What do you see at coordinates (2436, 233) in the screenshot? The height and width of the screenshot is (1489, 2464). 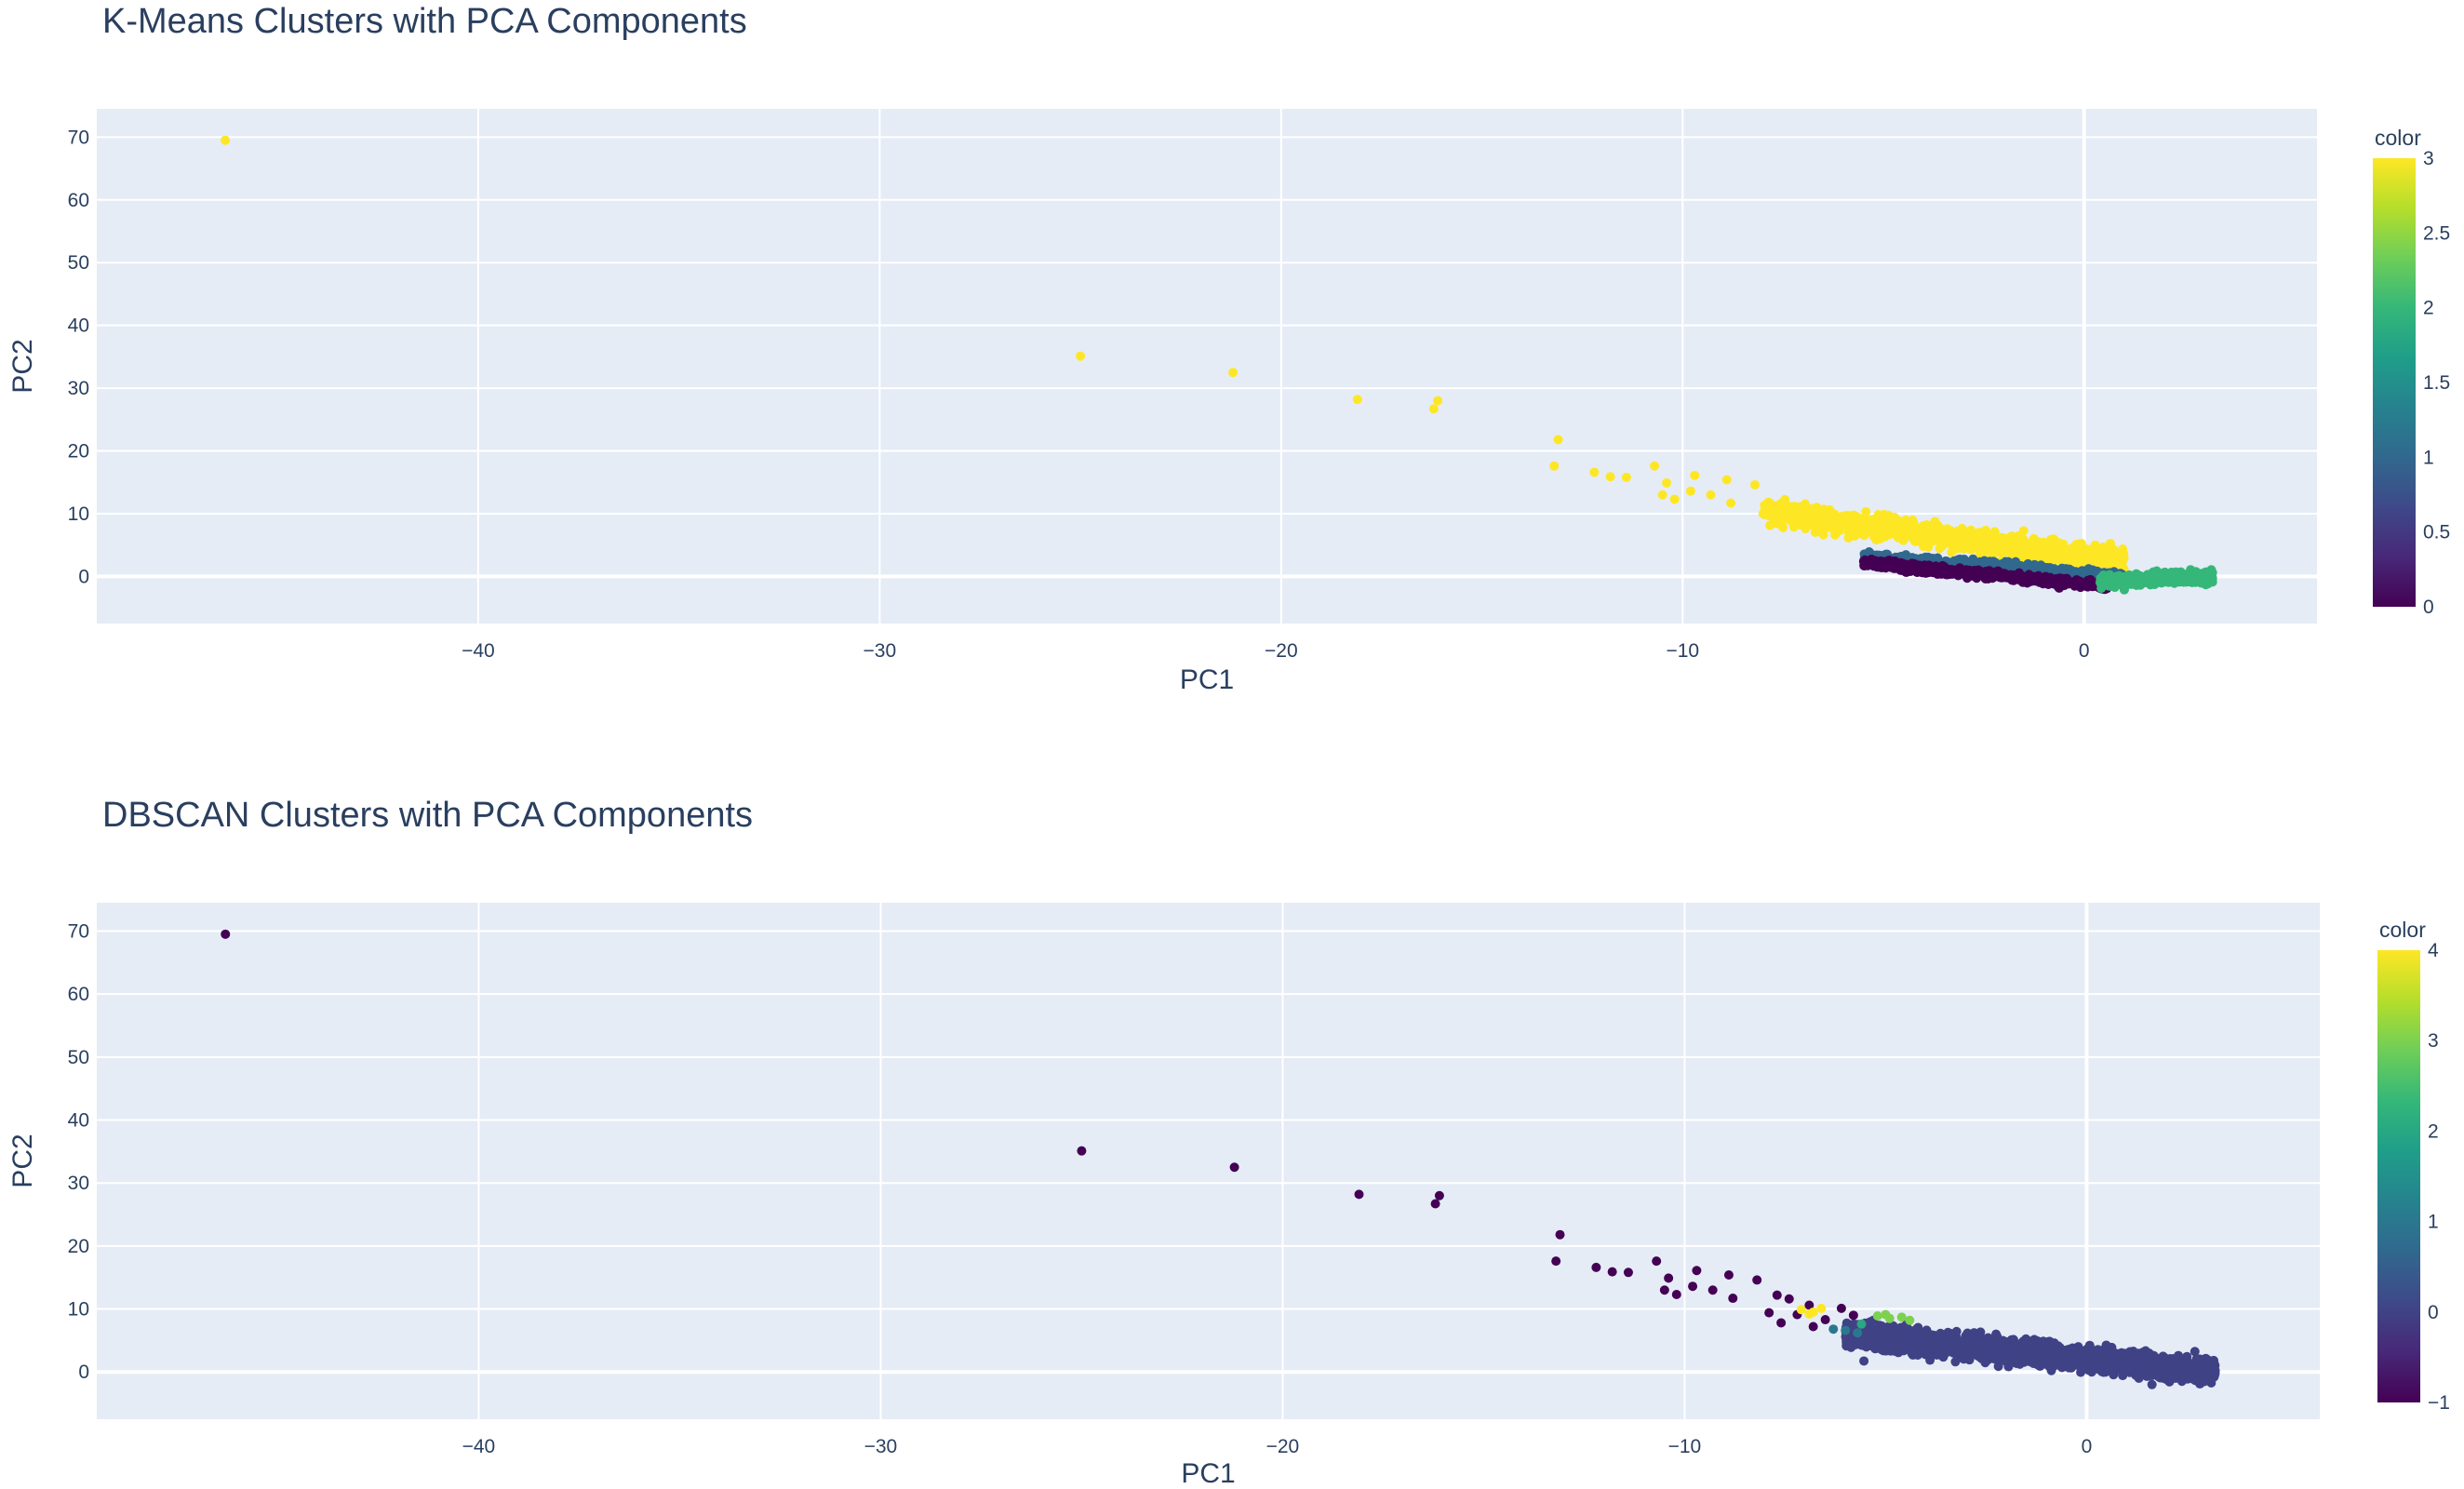 I see `colorbar-tick-label: 2.5` at bounding box center [2436, 233].